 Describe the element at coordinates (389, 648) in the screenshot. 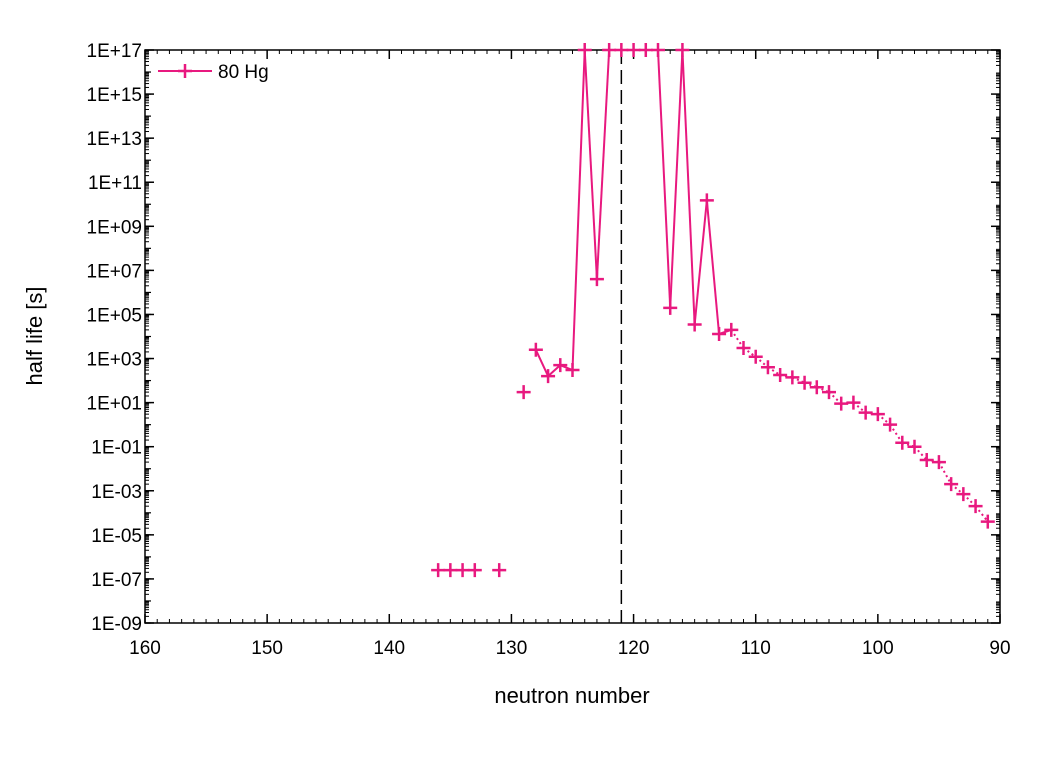

I see `x-tick-label: 140` at that location.